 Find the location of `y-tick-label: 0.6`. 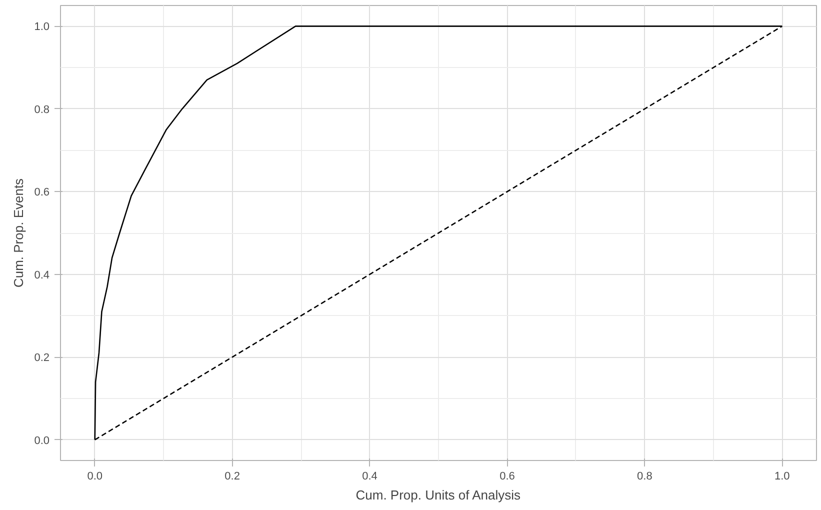

y-tick-label: 0.6 is located at coordinates (42, 192).